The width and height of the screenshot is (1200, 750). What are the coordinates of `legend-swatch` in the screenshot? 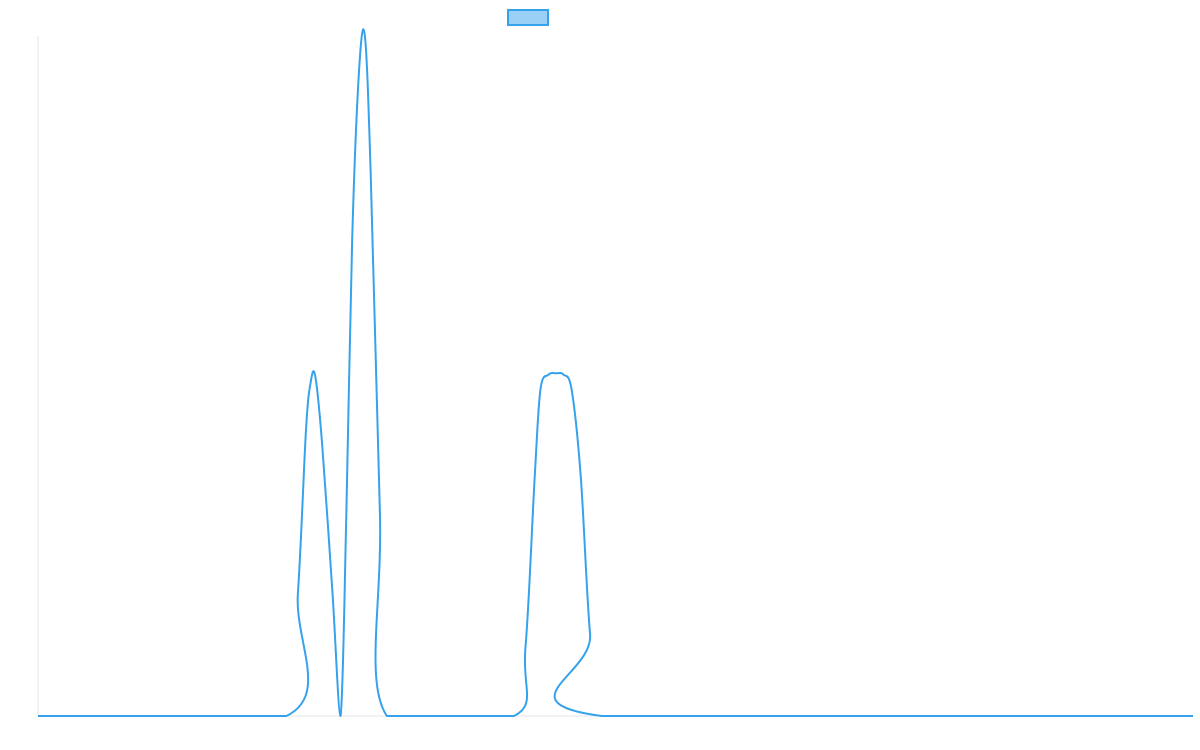 It's located at (528, 17).